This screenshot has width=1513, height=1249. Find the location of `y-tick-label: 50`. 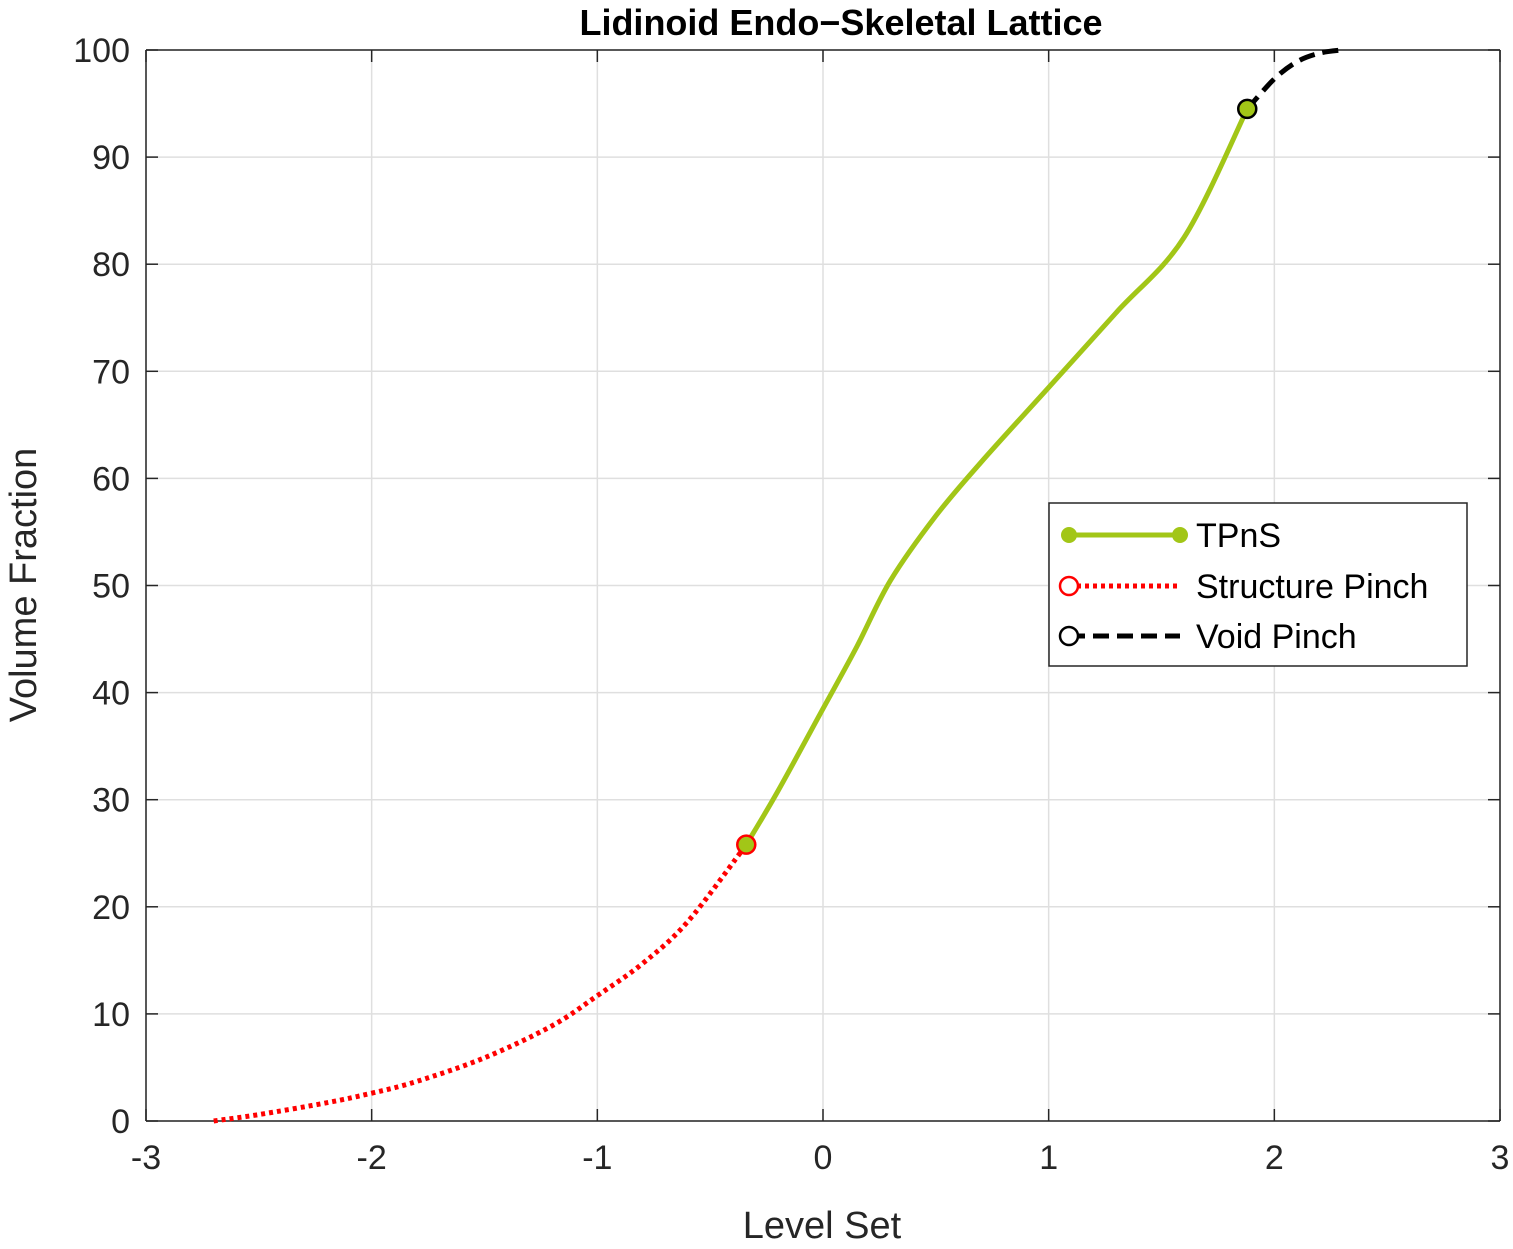

y-tick-label: 50 is located at coordinates (111, 587).